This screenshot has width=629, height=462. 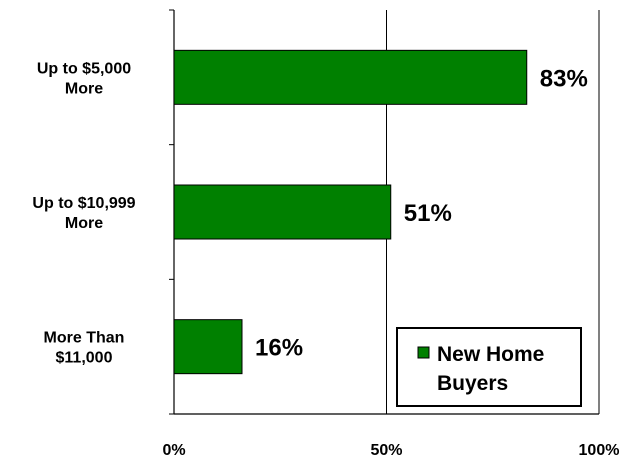 I want to click on legend-swatch, so click(x=423, y=352).